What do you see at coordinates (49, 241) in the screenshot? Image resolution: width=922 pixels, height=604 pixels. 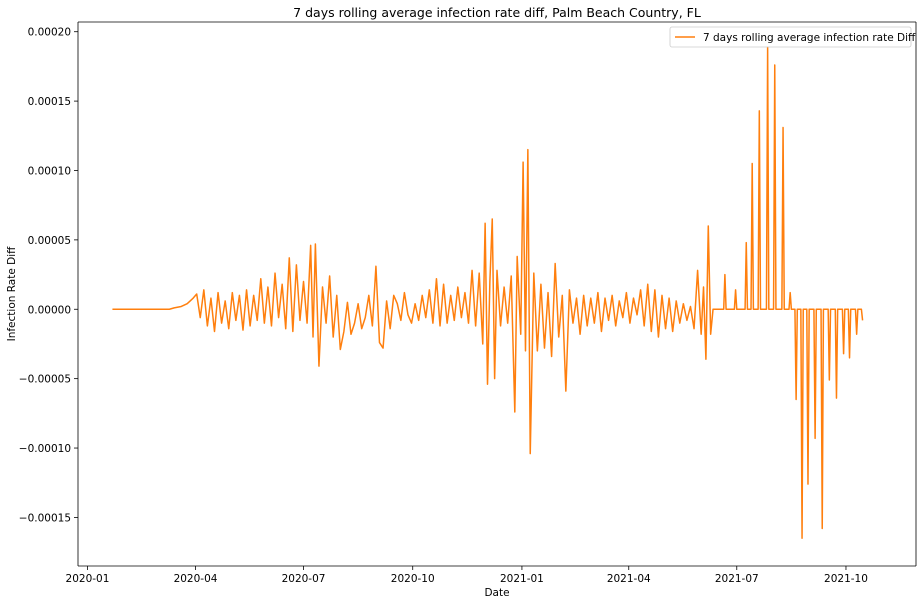 I see `y-tick-label: 0.00005` at bounding box center [49, 241].